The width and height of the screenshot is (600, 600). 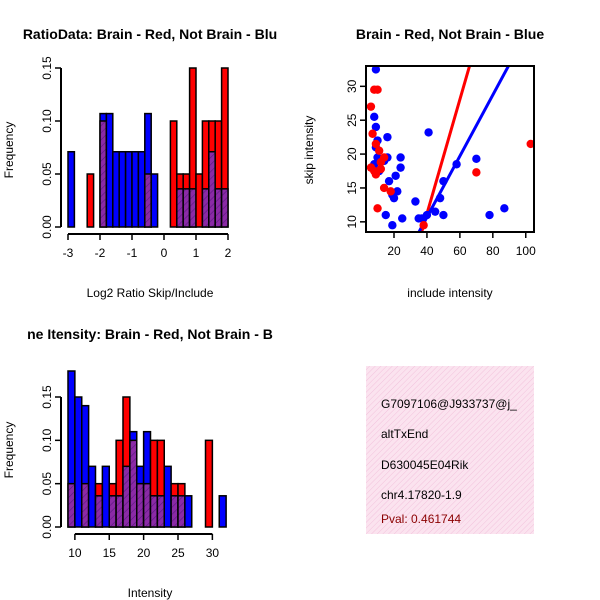 What do you see at coordinates (526, 251) in the screenshot?
I see `scatter-x-tick-label: 100` at bounding box center [526, 251].